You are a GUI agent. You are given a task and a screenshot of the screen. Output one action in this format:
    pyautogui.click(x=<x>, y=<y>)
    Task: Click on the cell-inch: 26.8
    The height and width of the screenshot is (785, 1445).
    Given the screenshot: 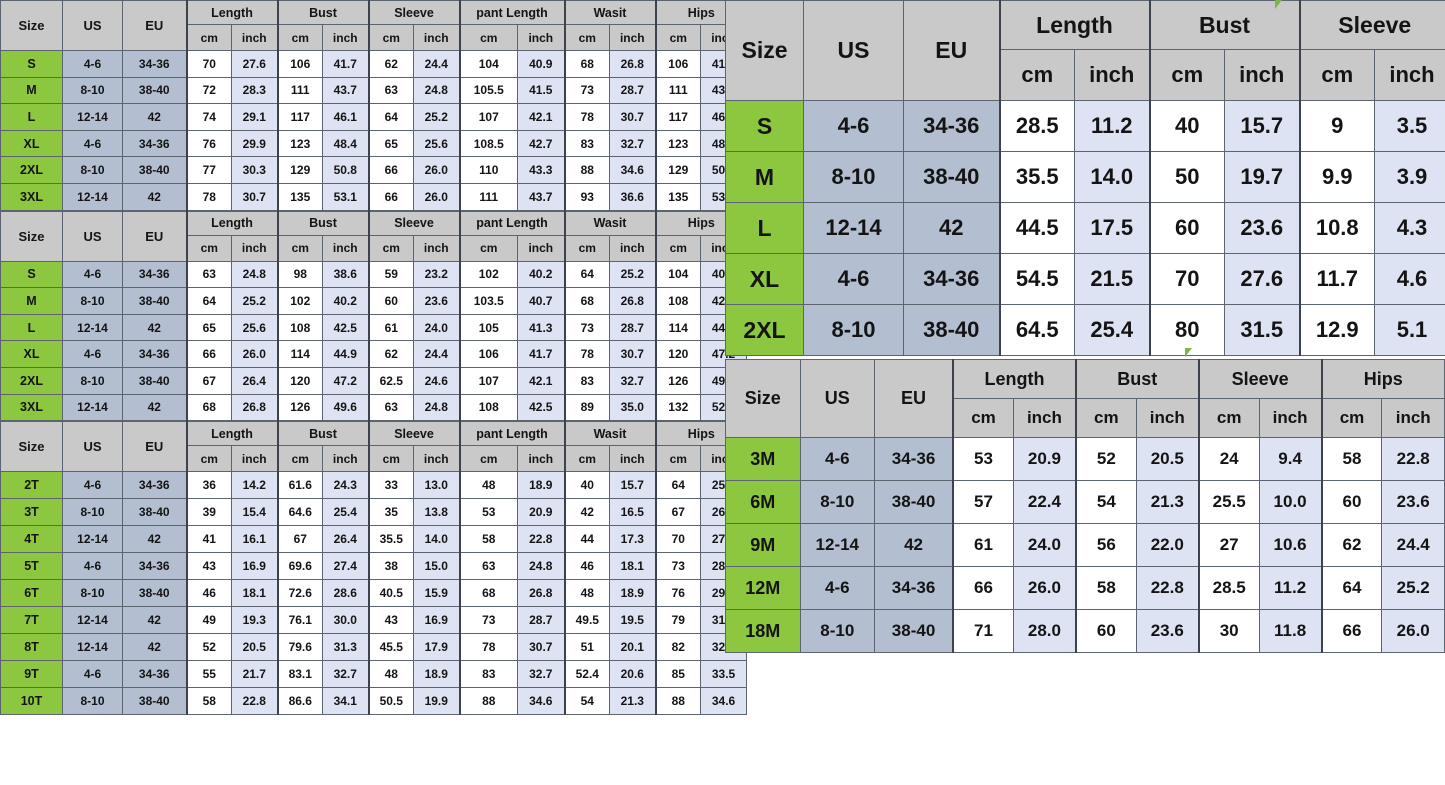 What is the action you would take?
    pyautogui.click(x=541, y=593)
    